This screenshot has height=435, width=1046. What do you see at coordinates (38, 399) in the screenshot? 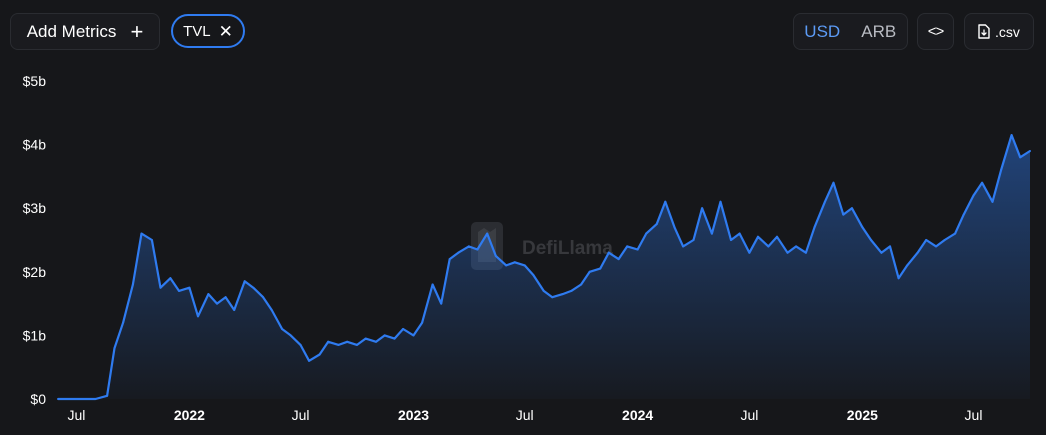
I see `y-tick-label: $0` at bounding box center [38, 399].